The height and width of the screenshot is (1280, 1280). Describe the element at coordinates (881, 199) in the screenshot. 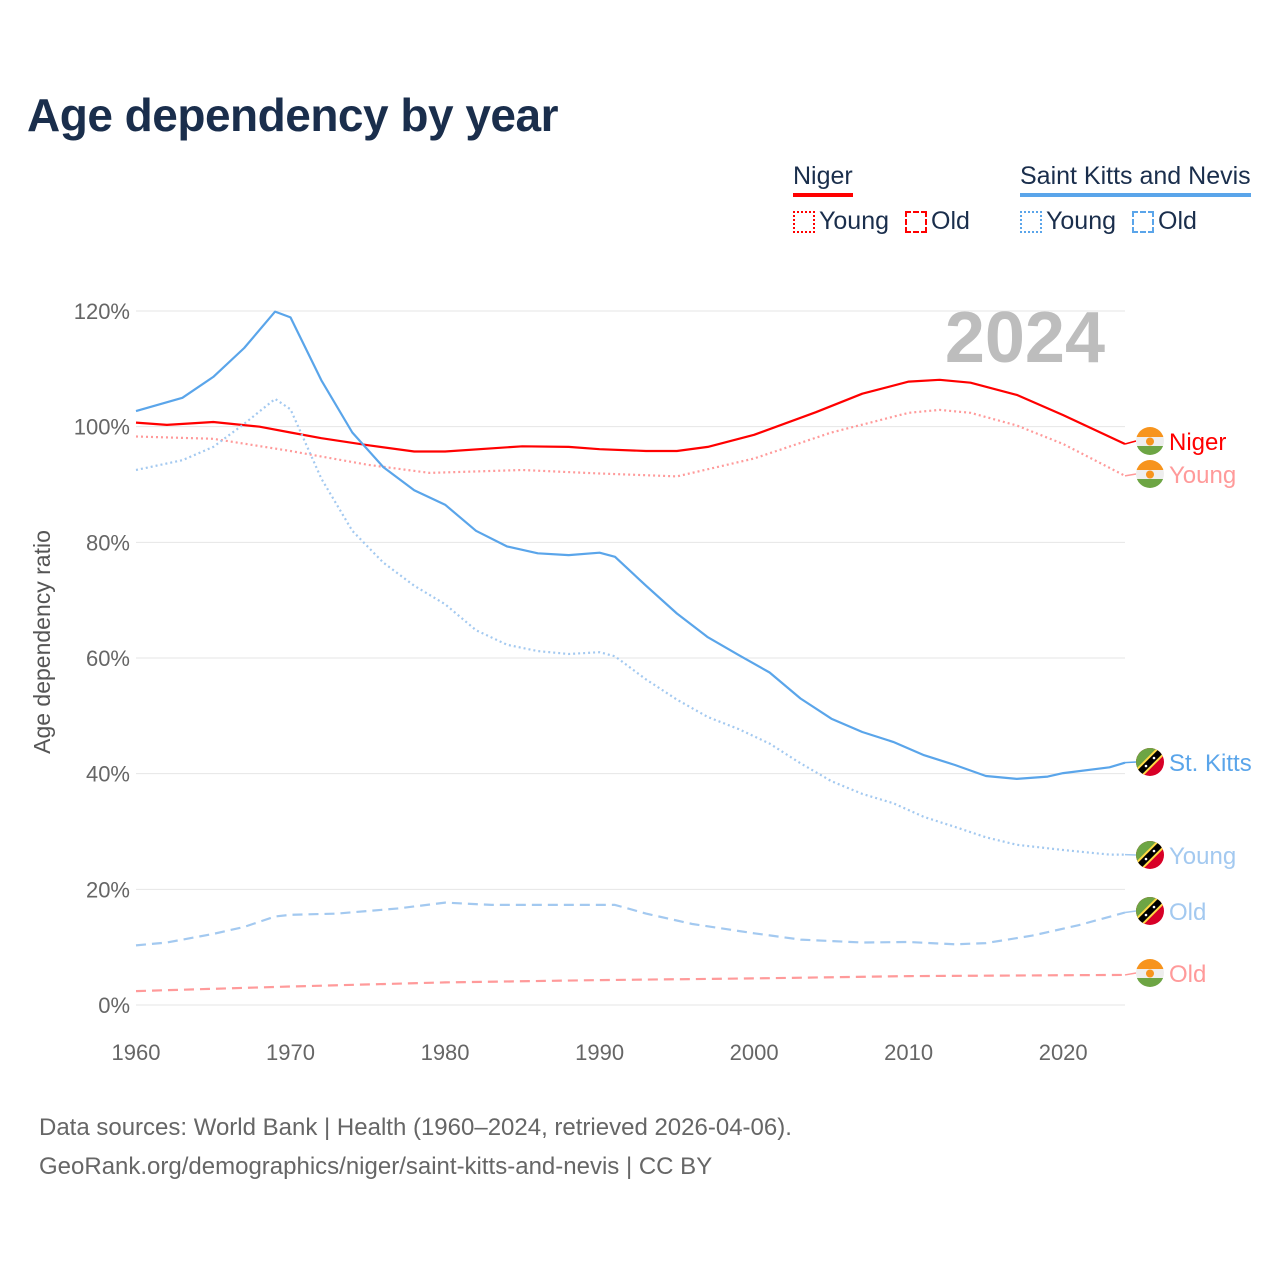

I see `legend-group-niger: Niger Young Old` at that location.